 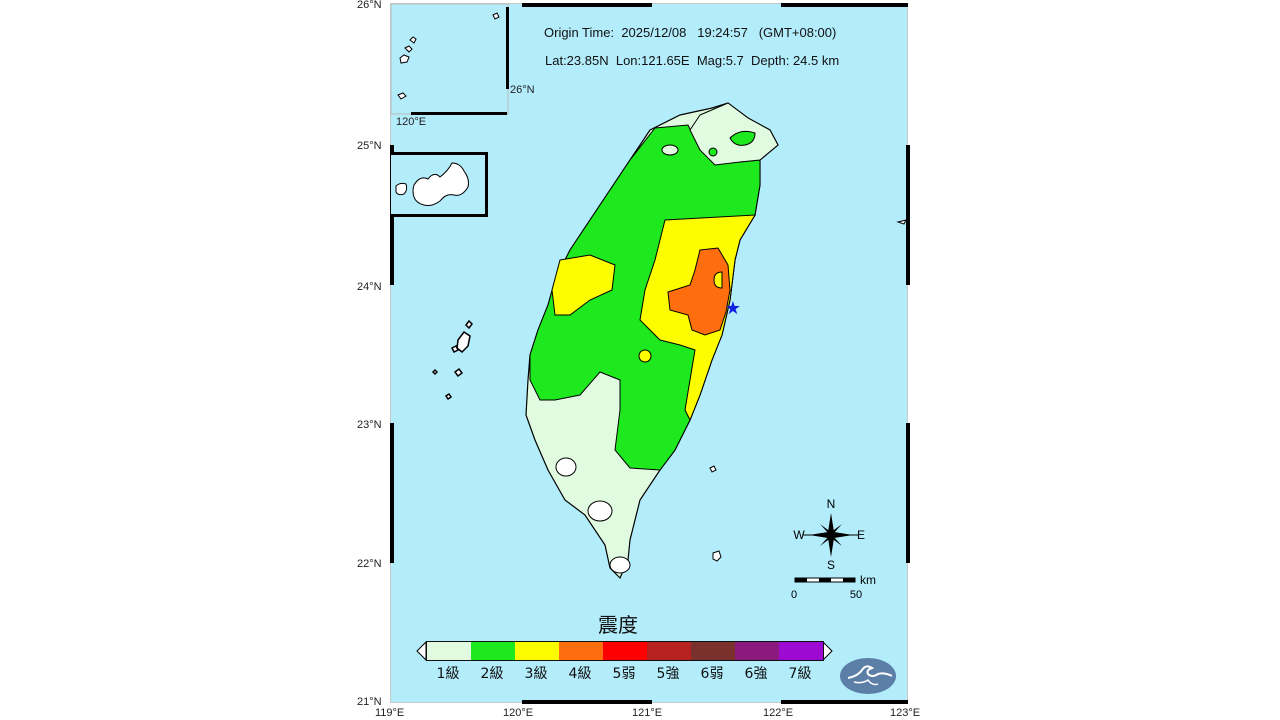 What do you see at coordinates (448, 674) in the screenshot?
I see `legend-label: 1級` at bounding box center [448, 674].